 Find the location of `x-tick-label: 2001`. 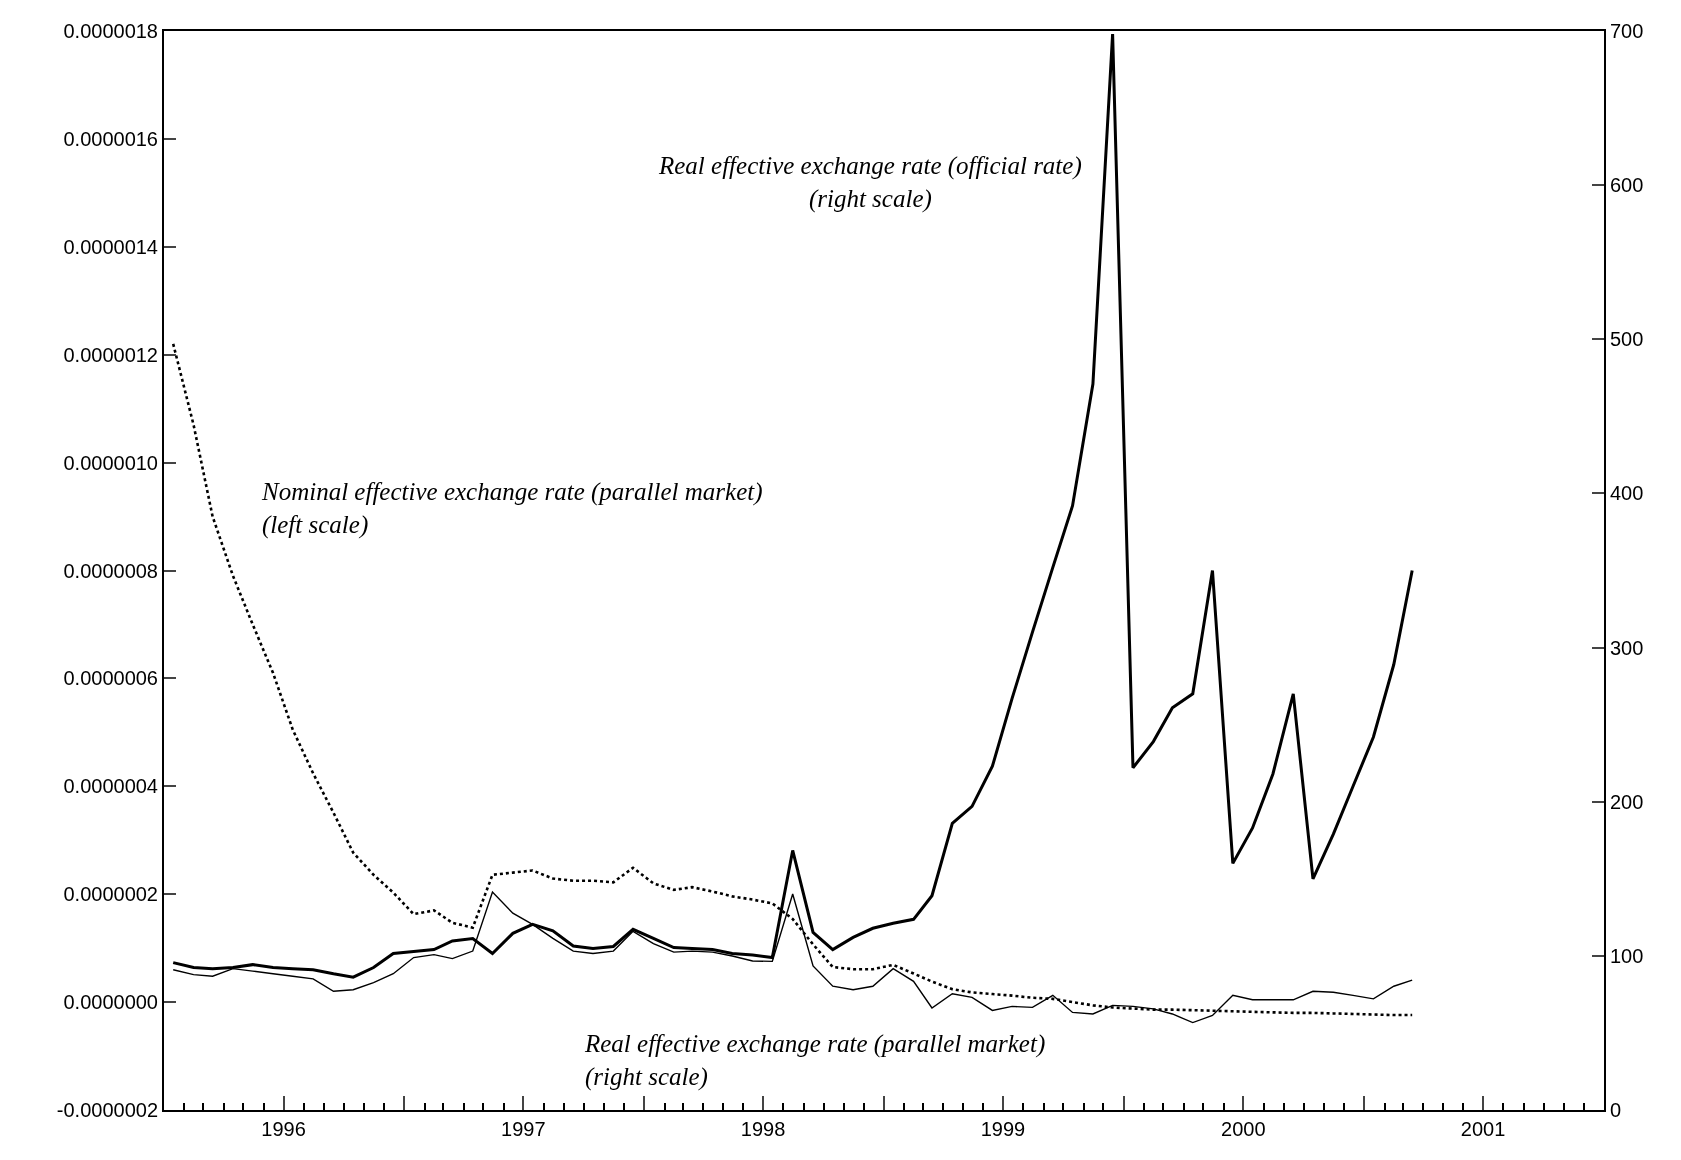

x-tick-label: 2001 is located at coordinates (1483, 1129).